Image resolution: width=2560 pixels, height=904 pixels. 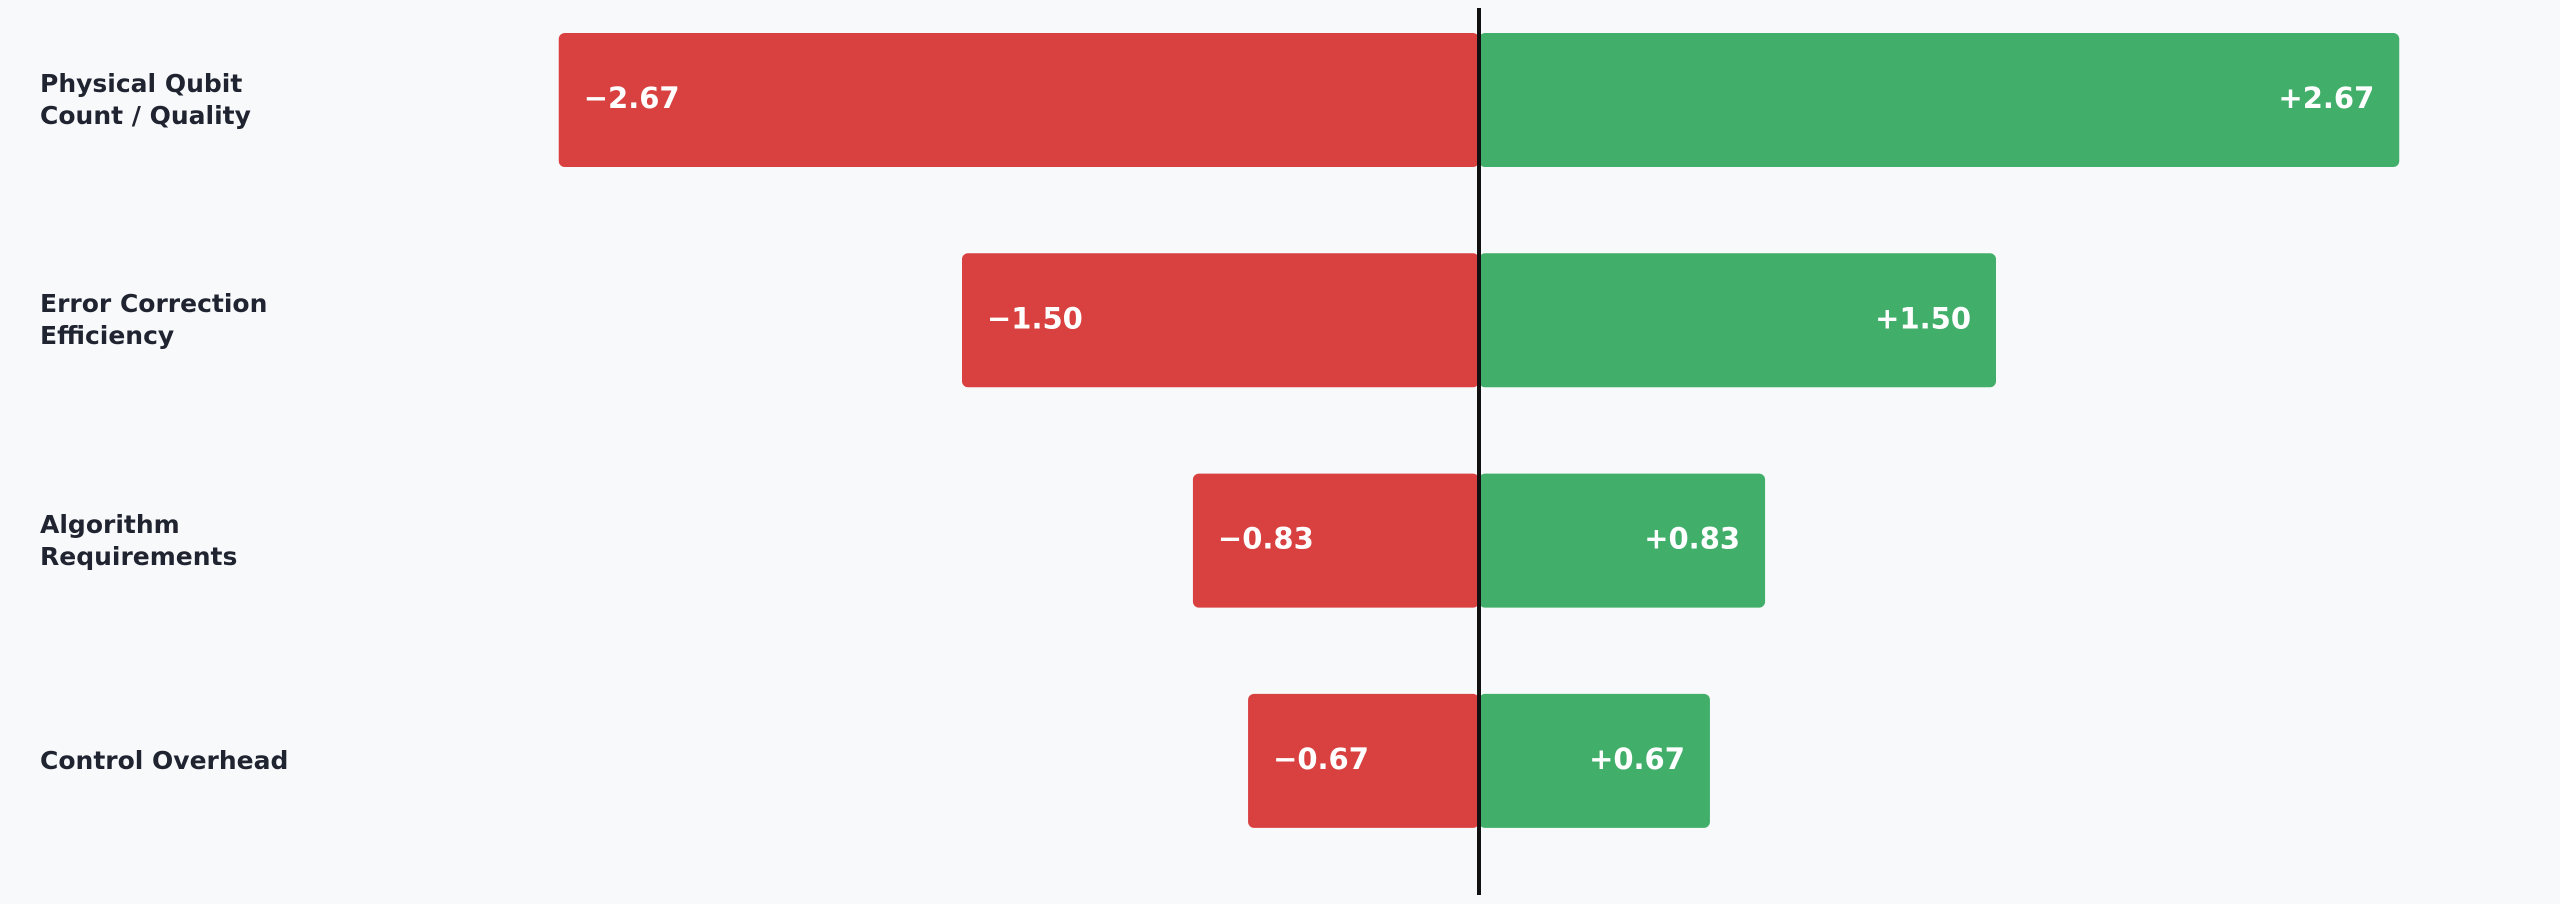 What do you see at coordinates (139, 540) in the screenshot?
I see `category-label: Algorithm Requirements` at bounding box center [139, 540].